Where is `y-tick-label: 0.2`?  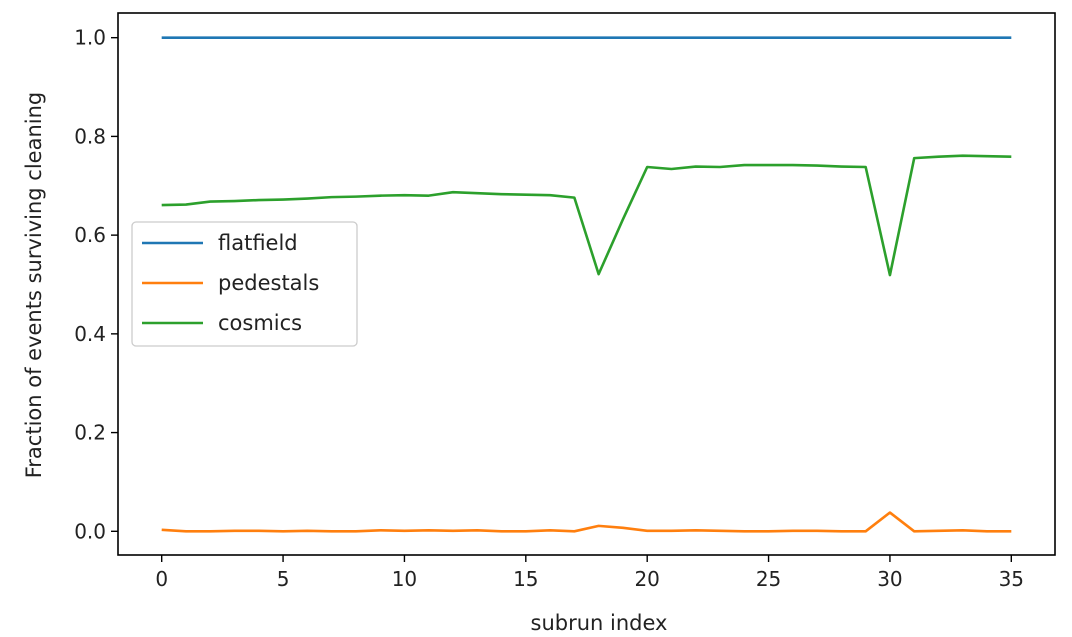 y-tick-label: 0.2 is located at coordinates (90, 433).